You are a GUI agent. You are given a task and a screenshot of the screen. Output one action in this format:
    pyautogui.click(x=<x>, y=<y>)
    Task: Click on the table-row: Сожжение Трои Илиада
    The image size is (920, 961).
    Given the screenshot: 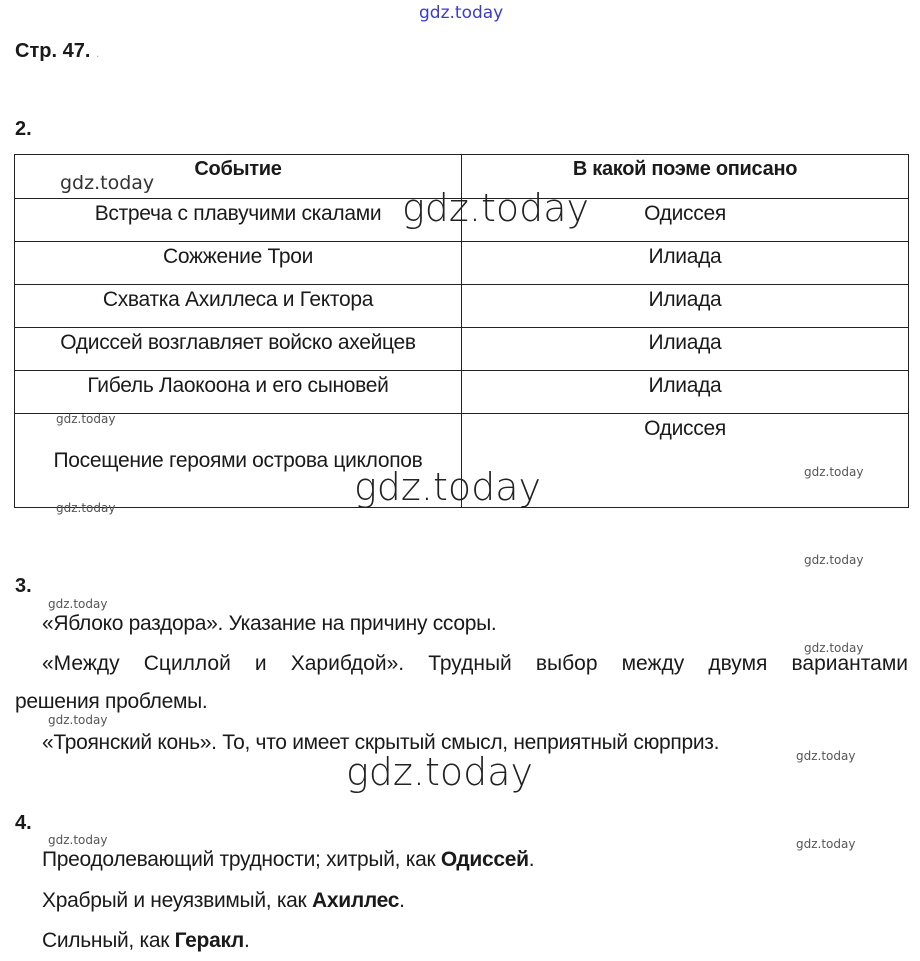 What is the action you would take?
    pyautogui.click(x=461, y=263)
    